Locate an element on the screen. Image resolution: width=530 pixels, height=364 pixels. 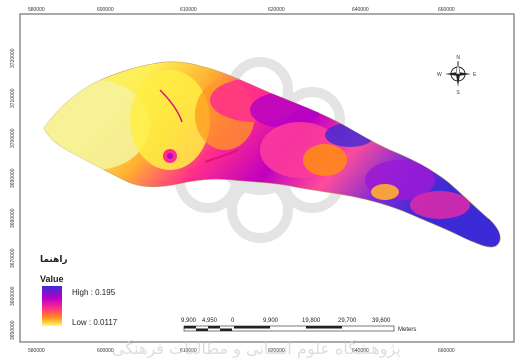
x-tick-top-5: 640000 is located at coordinates (360, 10).